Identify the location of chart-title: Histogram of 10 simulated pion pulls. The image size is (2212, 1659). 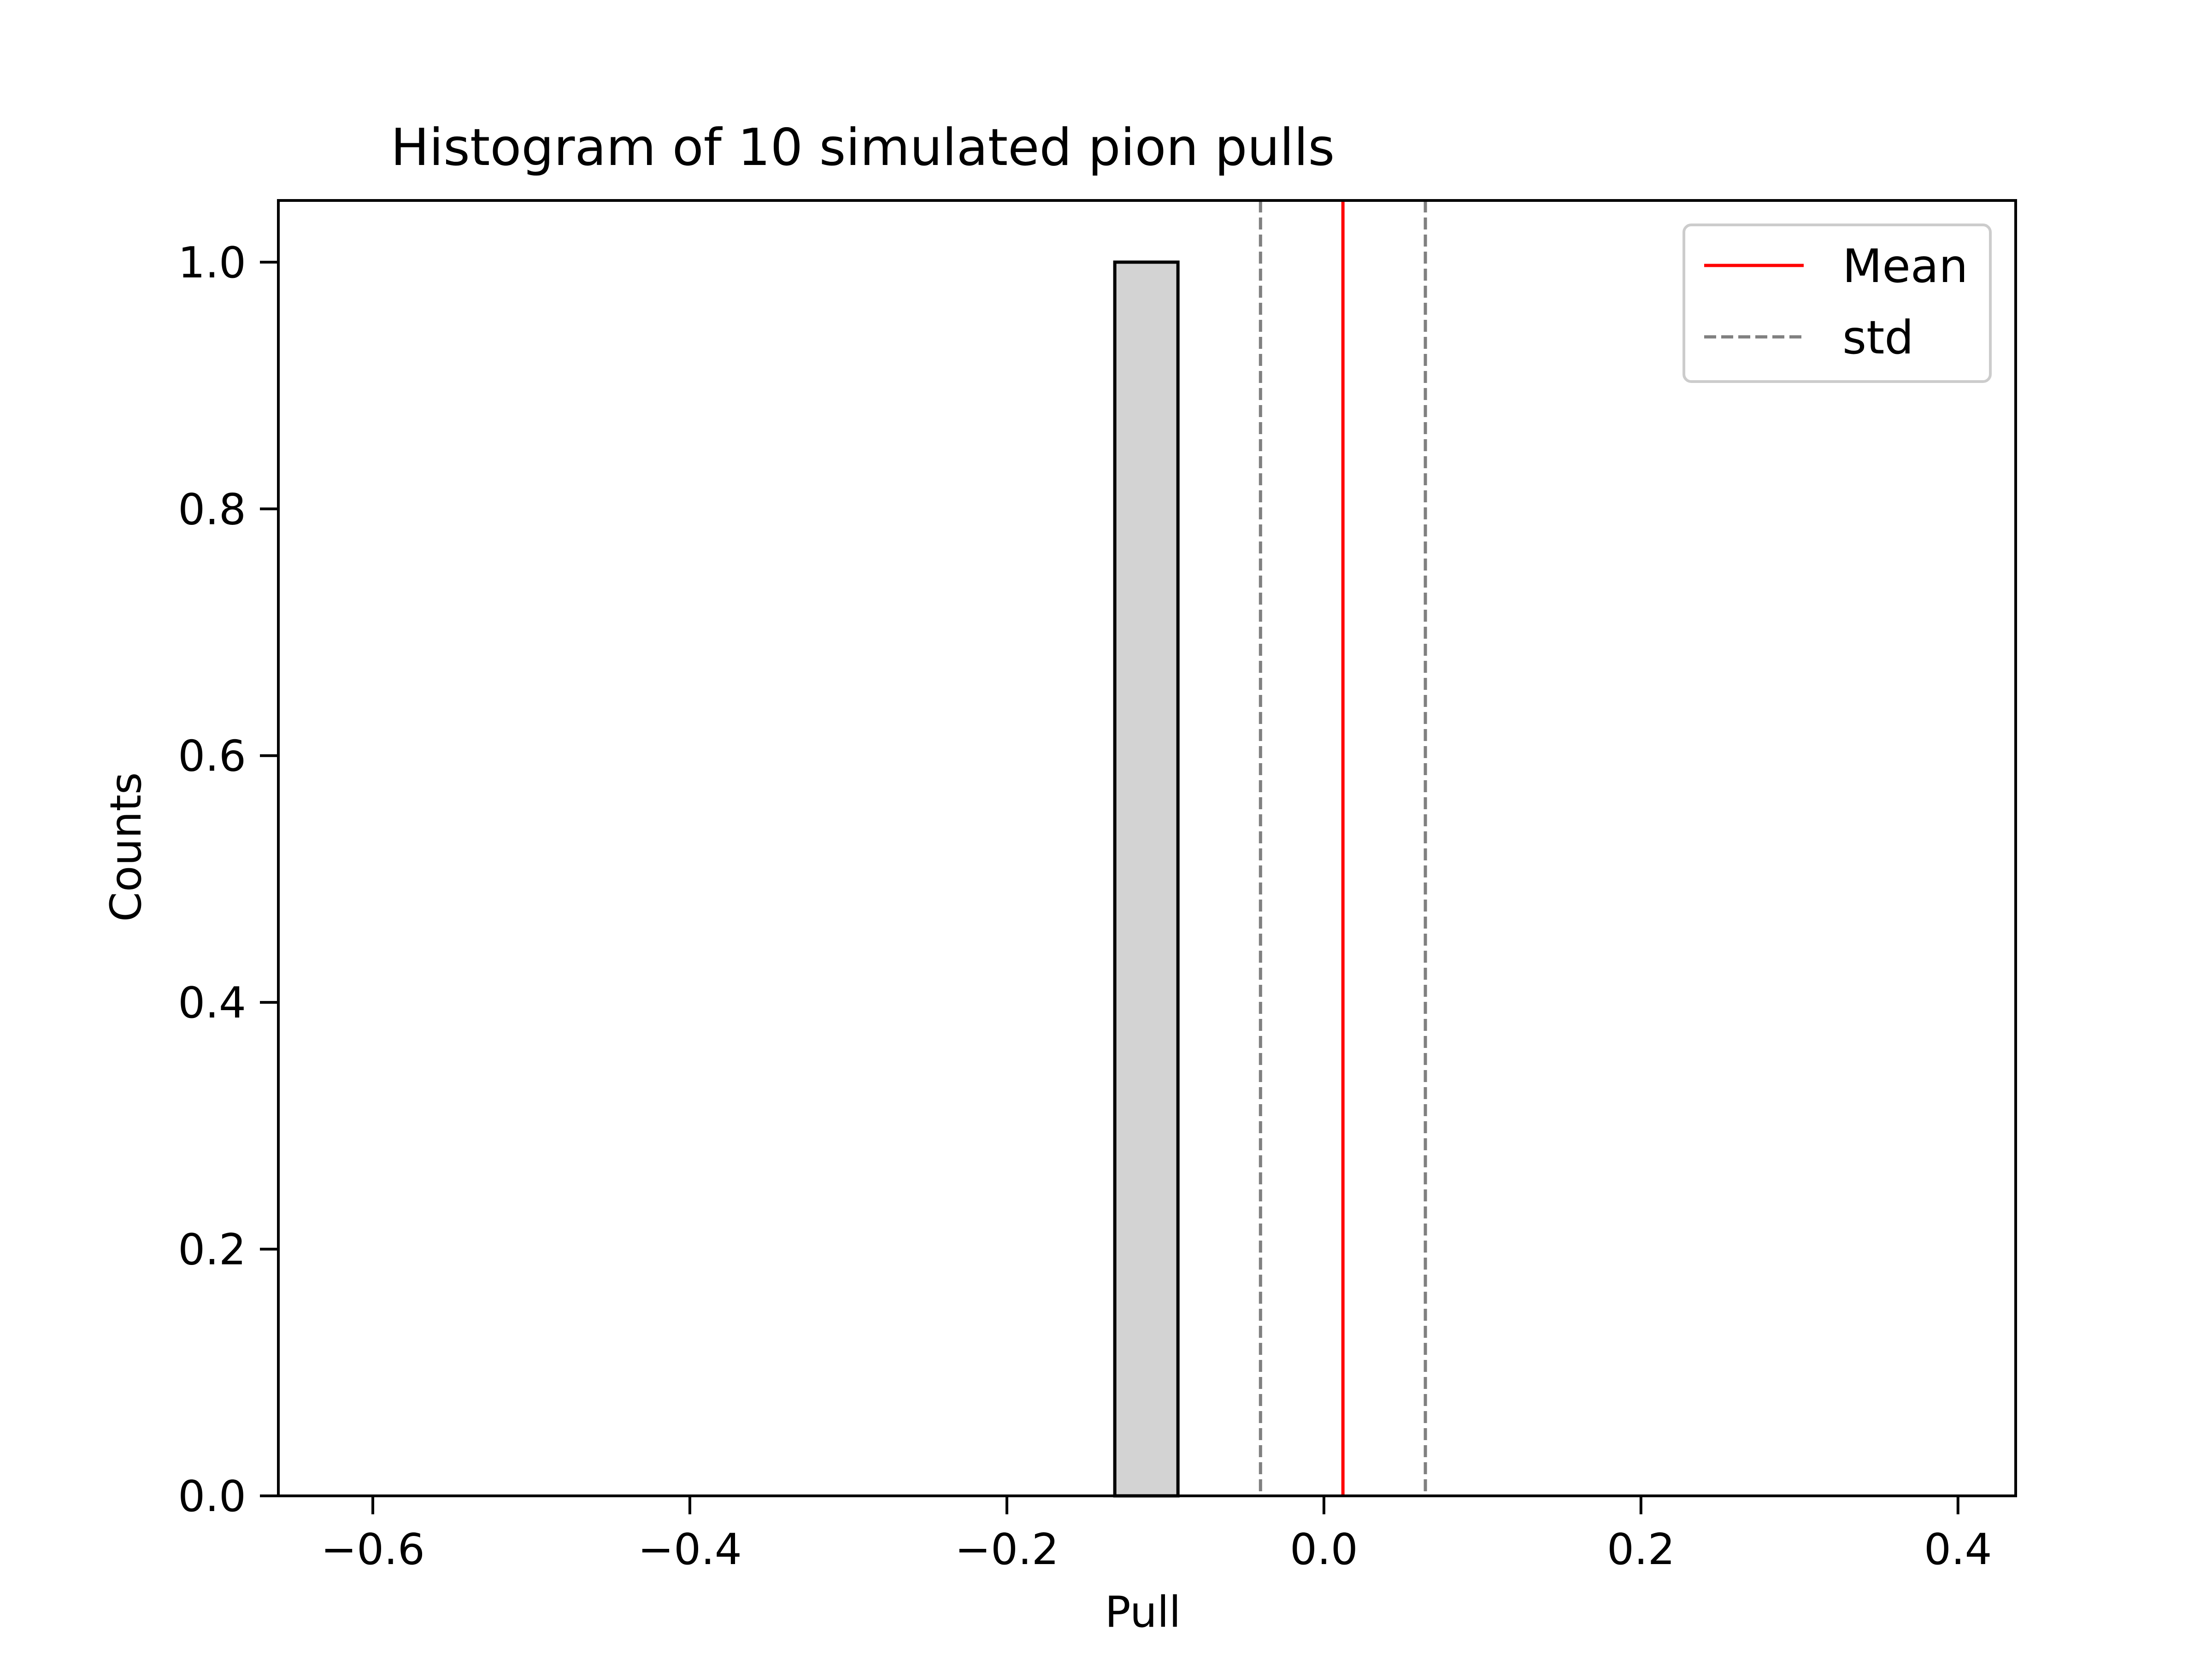
(863, 147).